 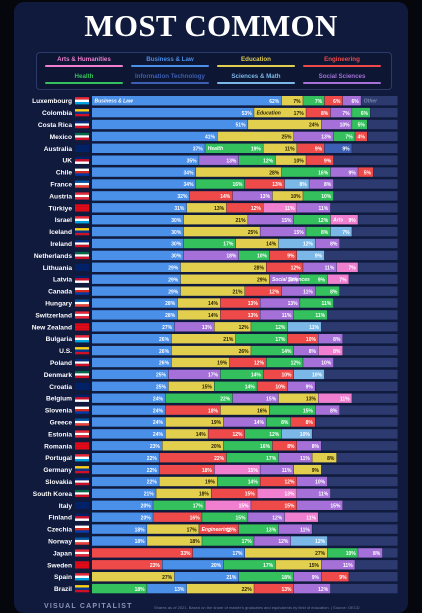 I want to click on country-label: Brazil, so click(x=63, y=589).